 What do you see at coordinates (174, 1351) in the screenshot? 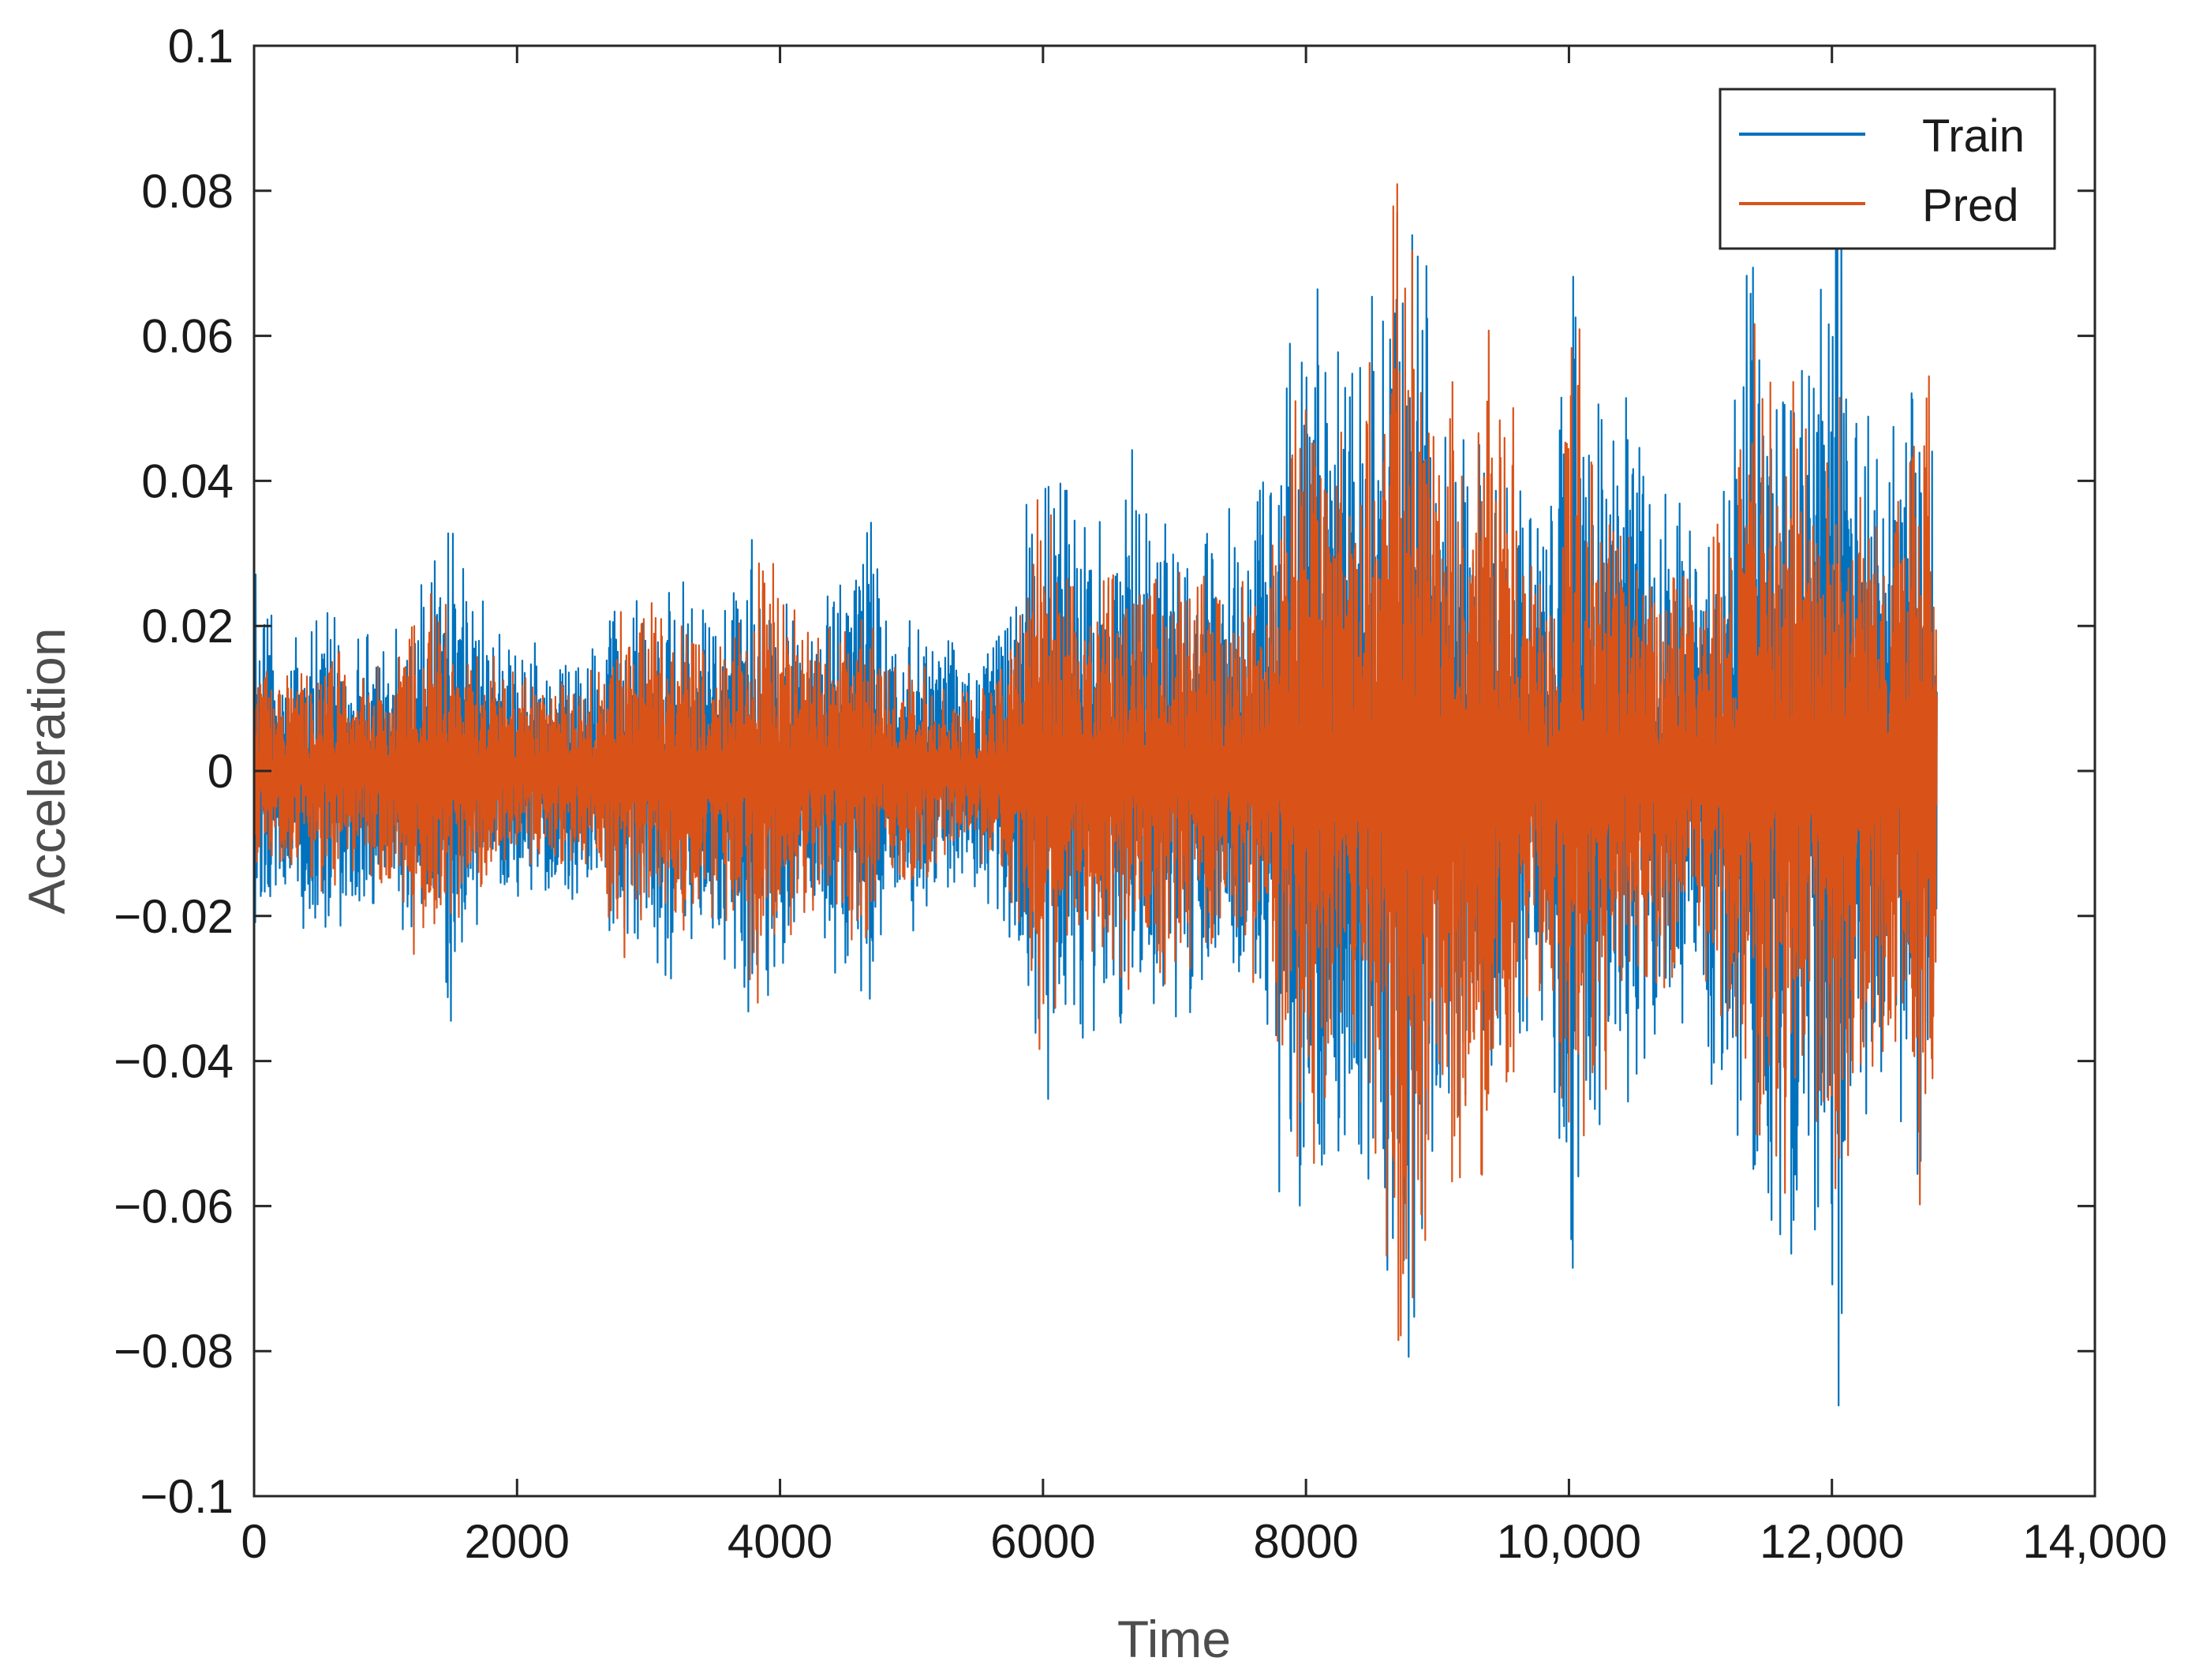
I see `y-tick-label: −0.08` at bounding box center [174, 1351].